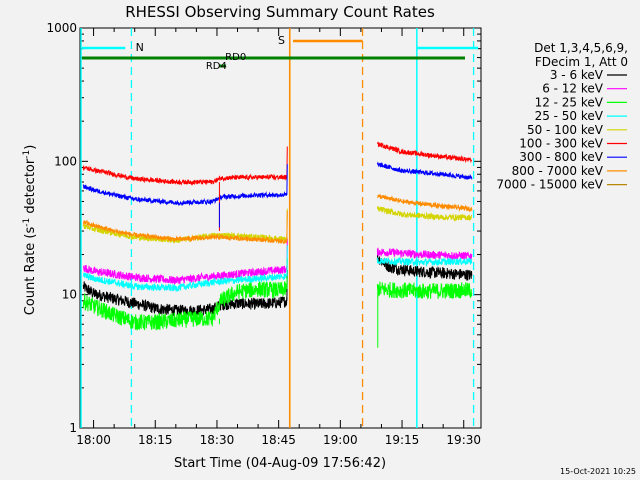 This screenshot has height=480, width=640. What do you see at coordinates (561, 157) in the screenshot?
I see `legend-entry-label: 300 - 800 keV` at bounding box center [561, 157].